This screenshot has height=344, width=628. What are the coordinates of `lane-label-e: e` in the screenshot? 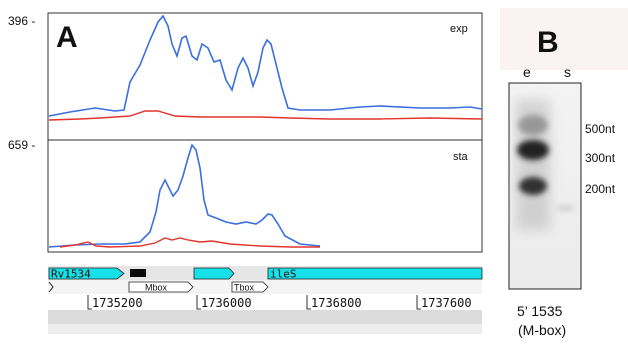 It's located at (527, 72).